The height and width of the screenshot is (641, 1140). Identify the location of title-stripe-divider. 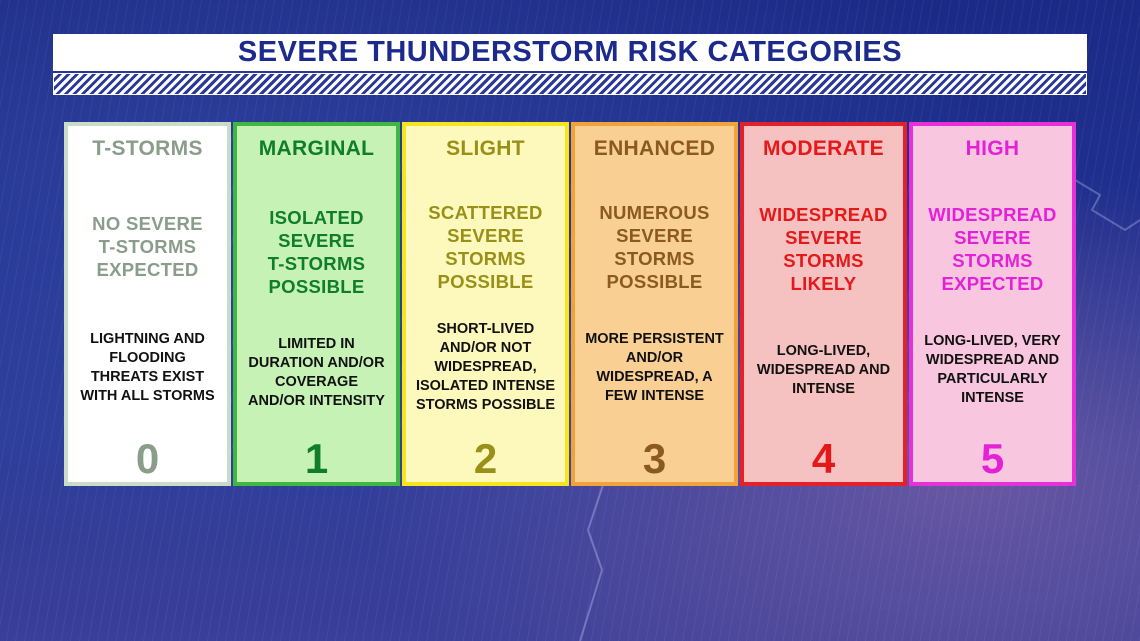
(570, 84).